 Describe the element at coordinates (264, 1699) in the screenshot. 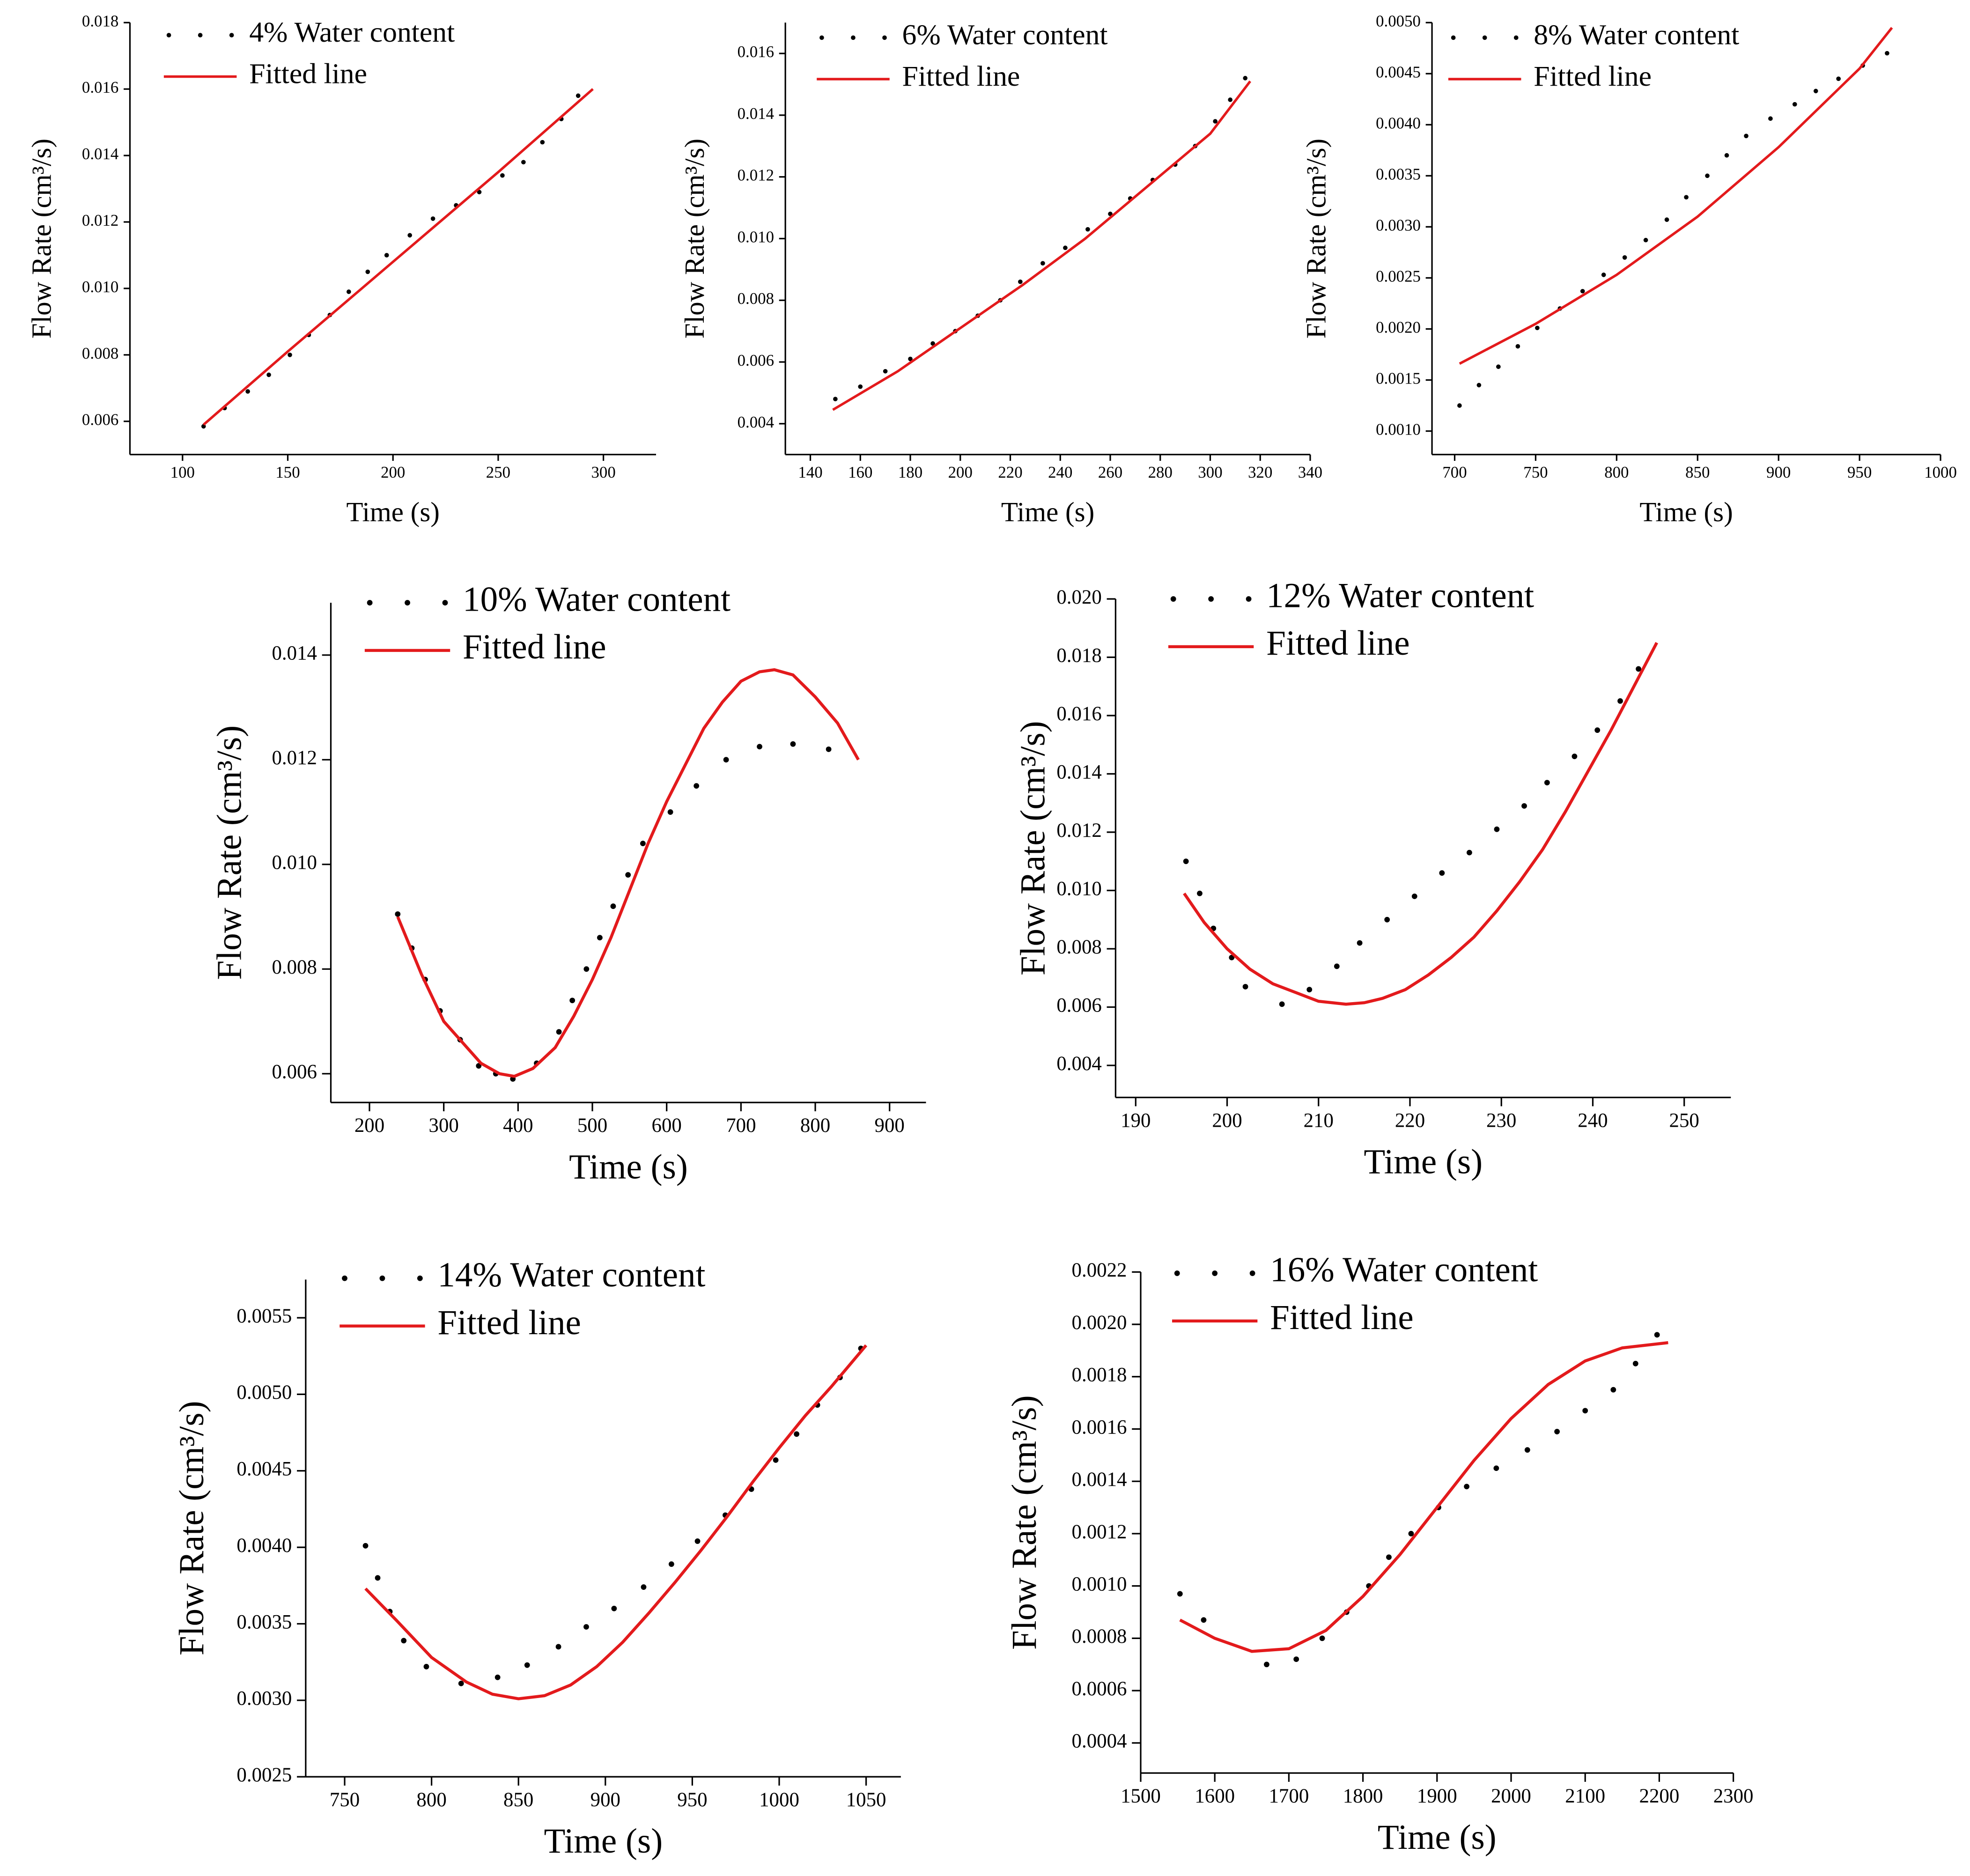

I see `y-tick-label: 0.0030` at that location.